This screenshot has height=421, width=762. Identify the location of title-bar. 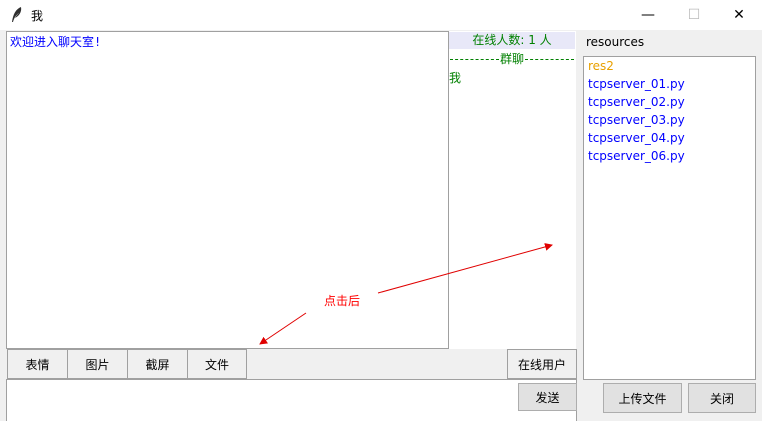
(381, 15).